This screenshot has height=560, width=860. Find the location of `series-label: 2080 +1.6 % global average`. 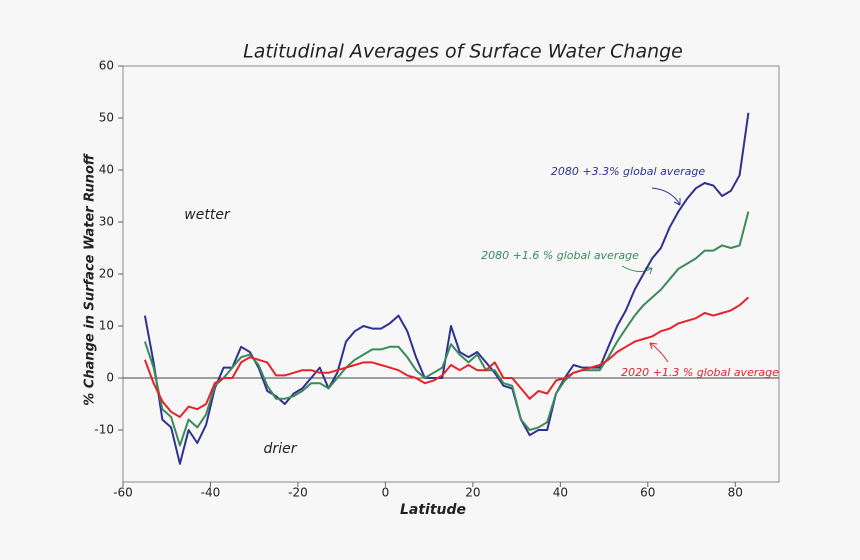

series-label: 2080 +1.6 % global average is located at coordinates (560, 255).